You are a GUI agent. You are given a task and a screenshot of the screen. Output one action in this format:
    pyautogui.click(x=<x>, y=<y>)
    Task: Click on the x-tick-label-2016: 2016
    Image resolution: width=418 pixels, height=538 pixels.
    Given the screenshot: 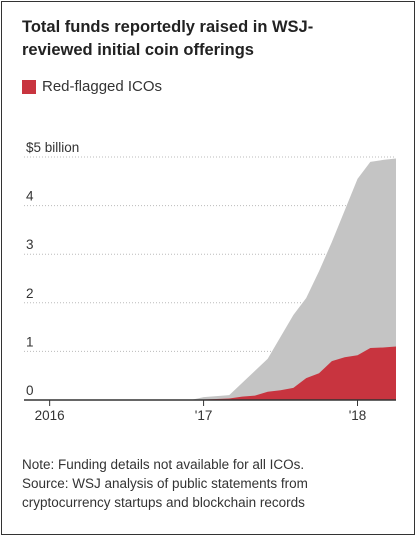 What is the action you would take?
    pyautogui.click(x=50, y=415)
    